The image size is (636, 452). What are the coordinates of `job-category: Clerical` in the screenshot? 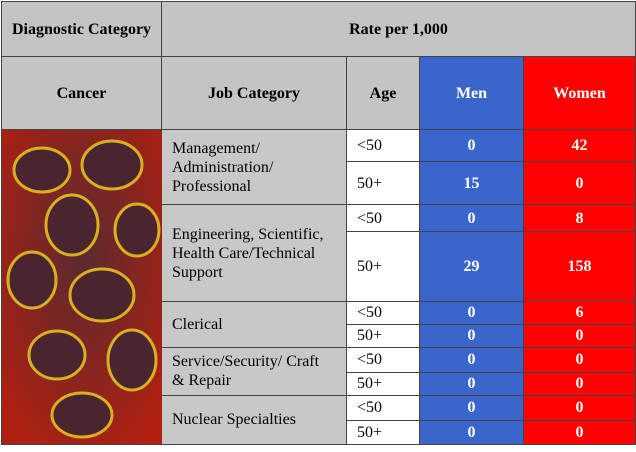 It's located at (254, 324).